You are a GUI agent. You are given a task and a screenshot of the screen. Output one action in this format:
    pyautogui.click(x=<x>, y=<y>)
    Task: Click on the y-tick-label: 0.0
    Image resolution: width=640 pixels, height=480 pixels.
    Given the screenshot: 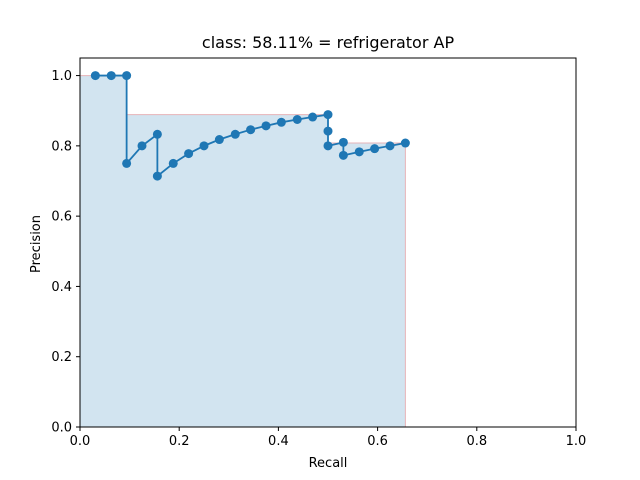 What is the action you would take?
    pyautogui.click(x=61, y=428)
    